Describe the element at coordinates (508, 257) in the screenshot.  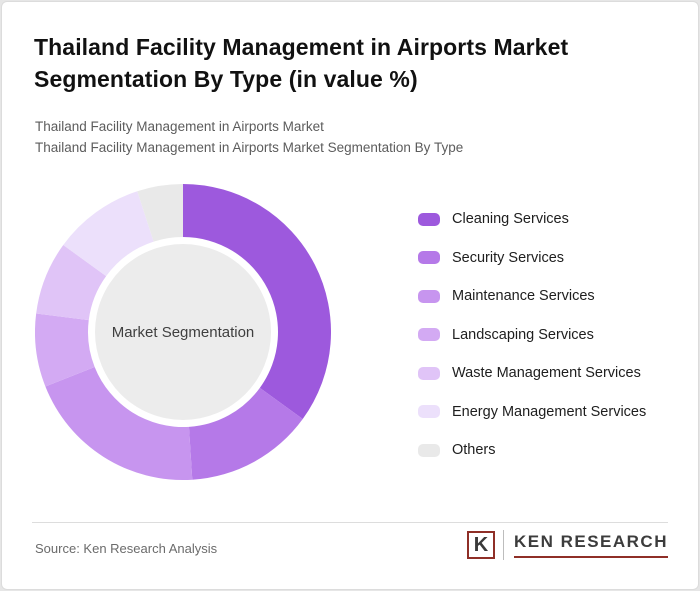
I see `legend-label: Security Services` at that location.